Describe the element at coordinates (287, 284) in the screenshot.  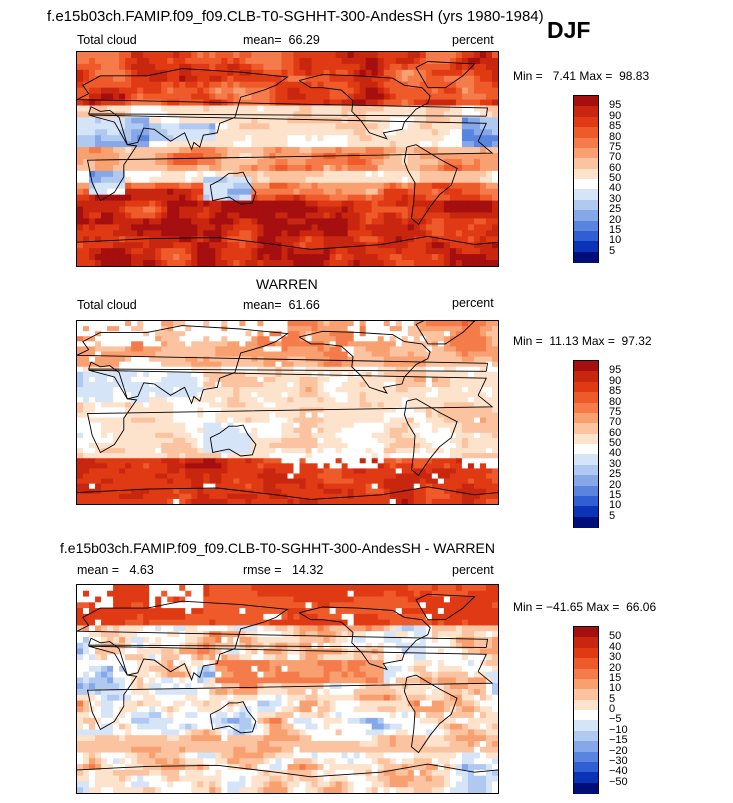
I see `panel2-title: WARREN` at that location.